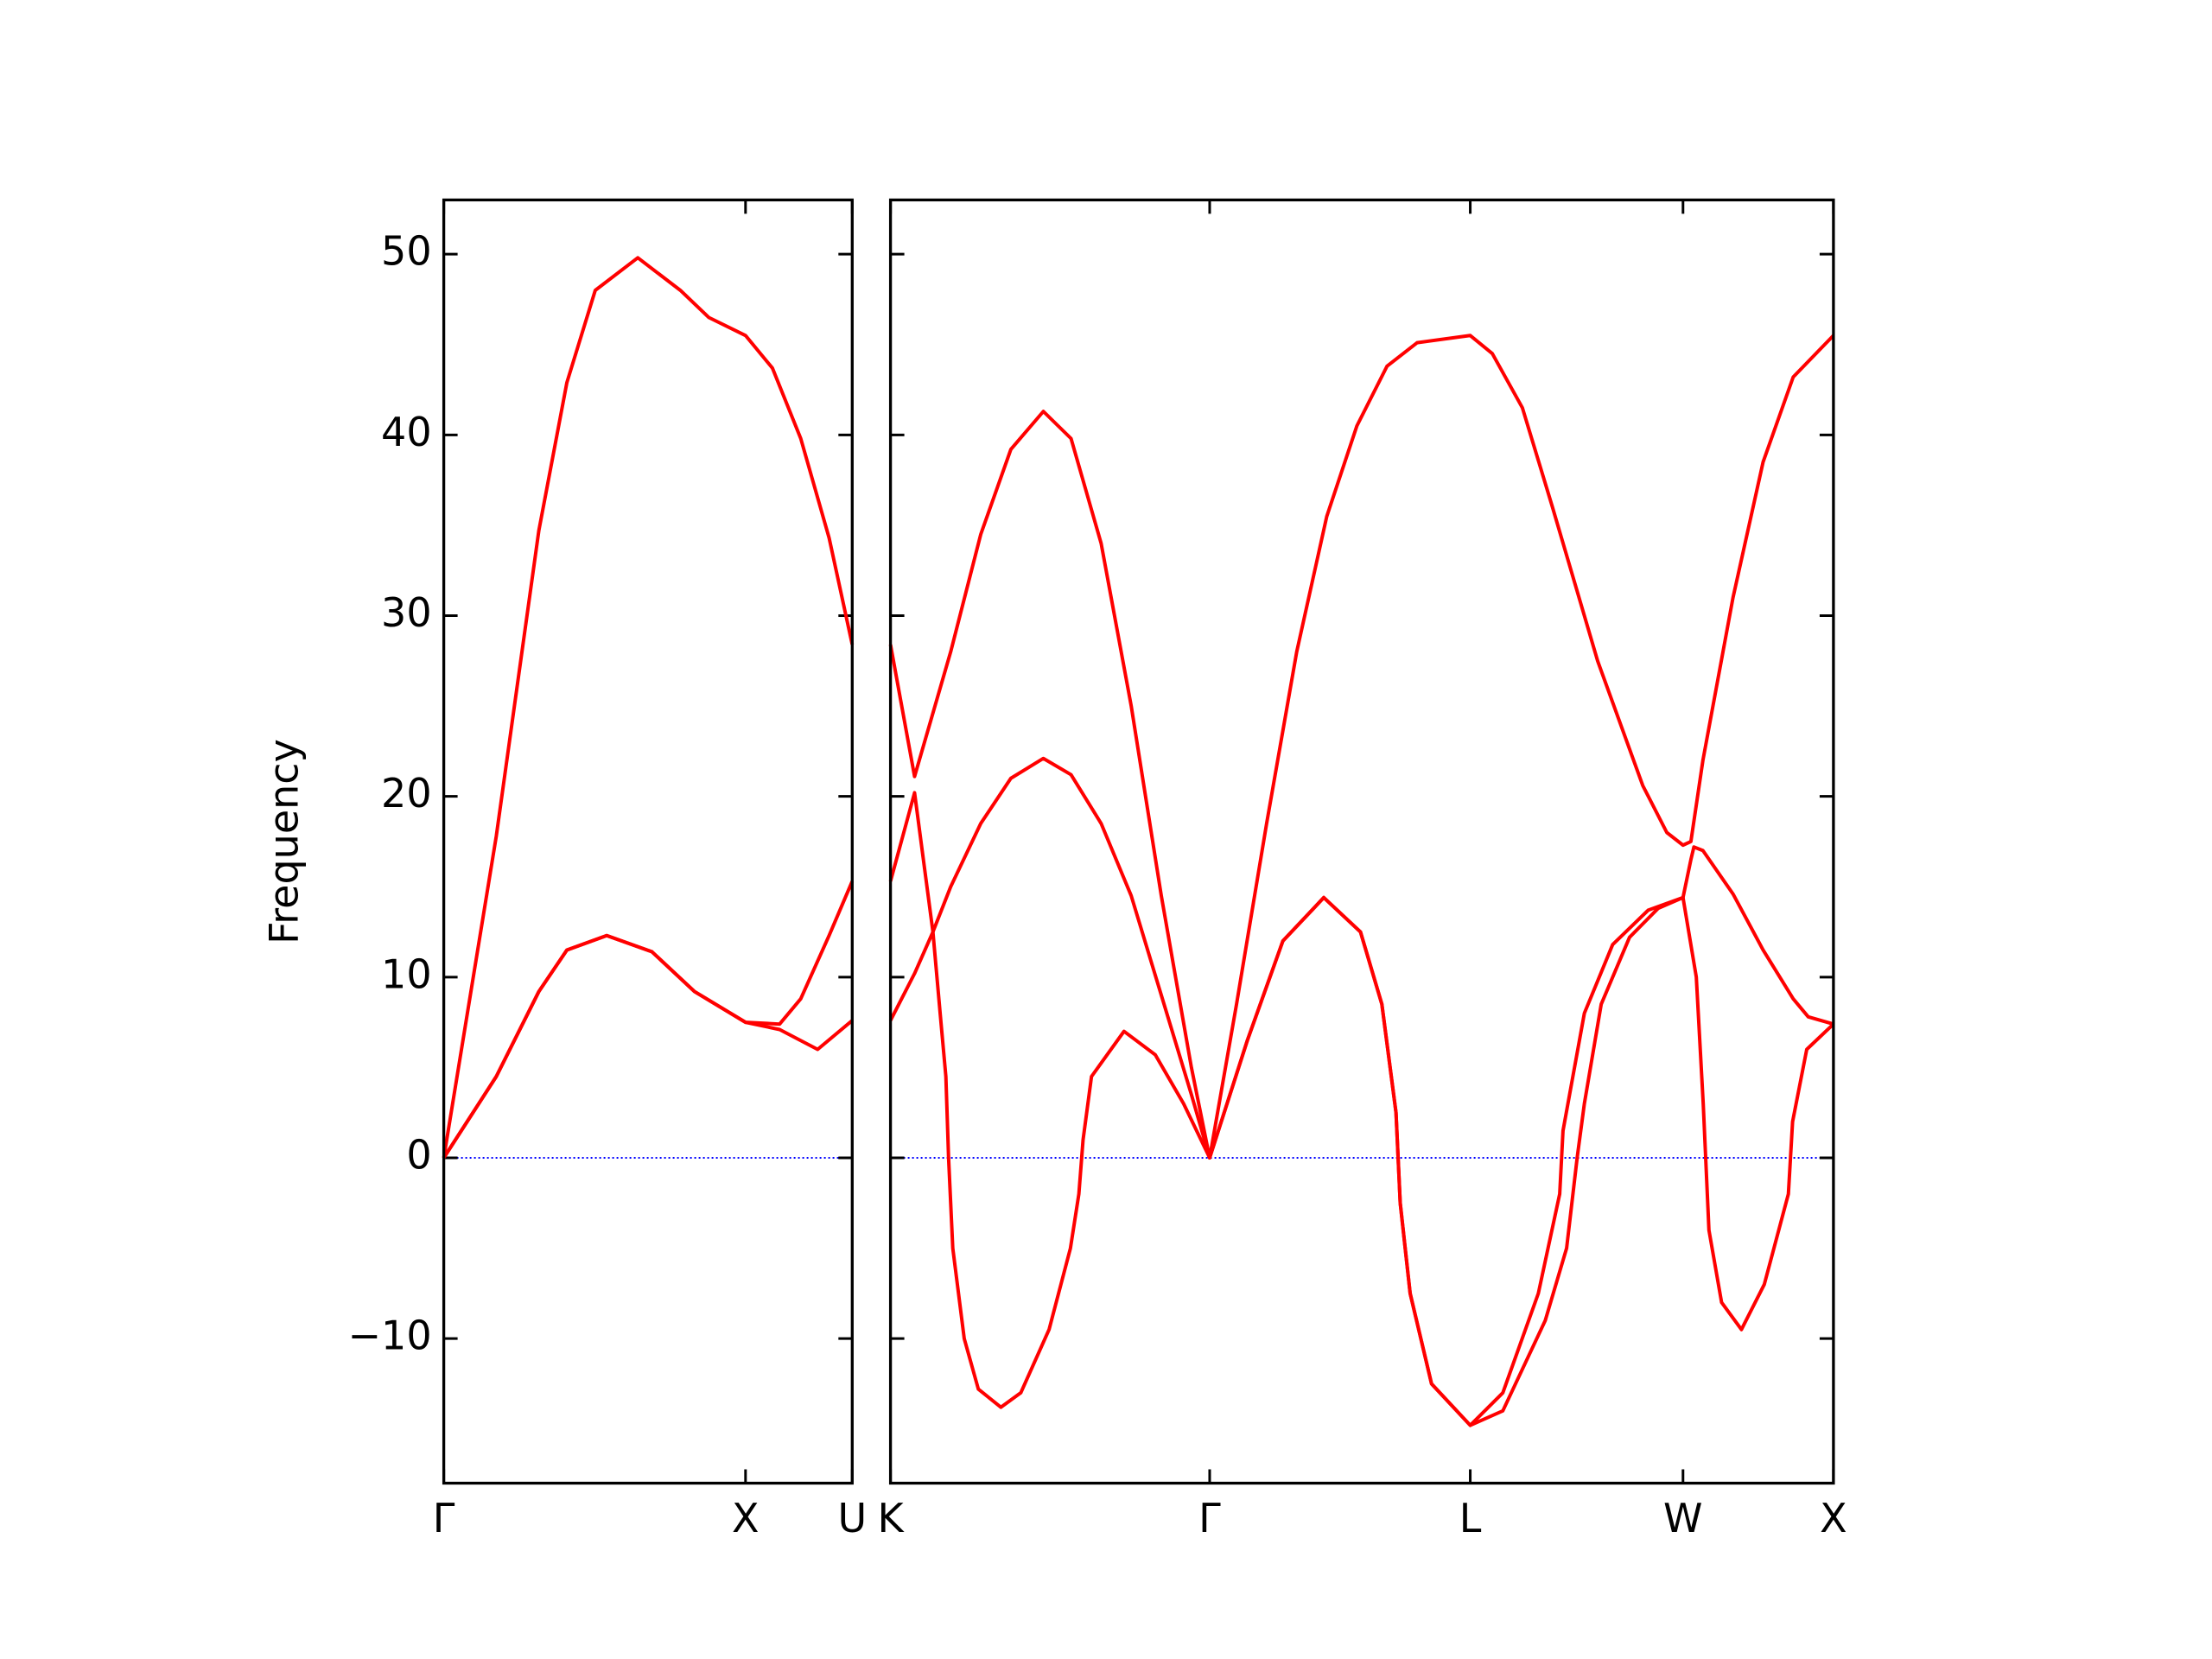  Describe the element at coordinates (892, 1518) in the screenshot. I see `x-tick-label: K` at that location.